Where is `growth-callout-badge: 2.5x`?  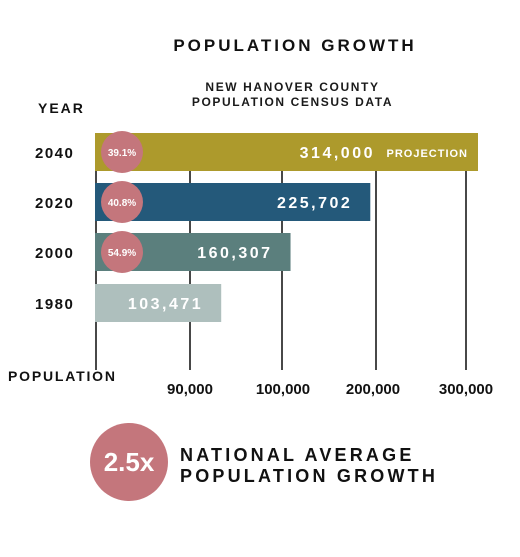
growth-callout-badge: 2.5x is located at coordinates (129, 462).